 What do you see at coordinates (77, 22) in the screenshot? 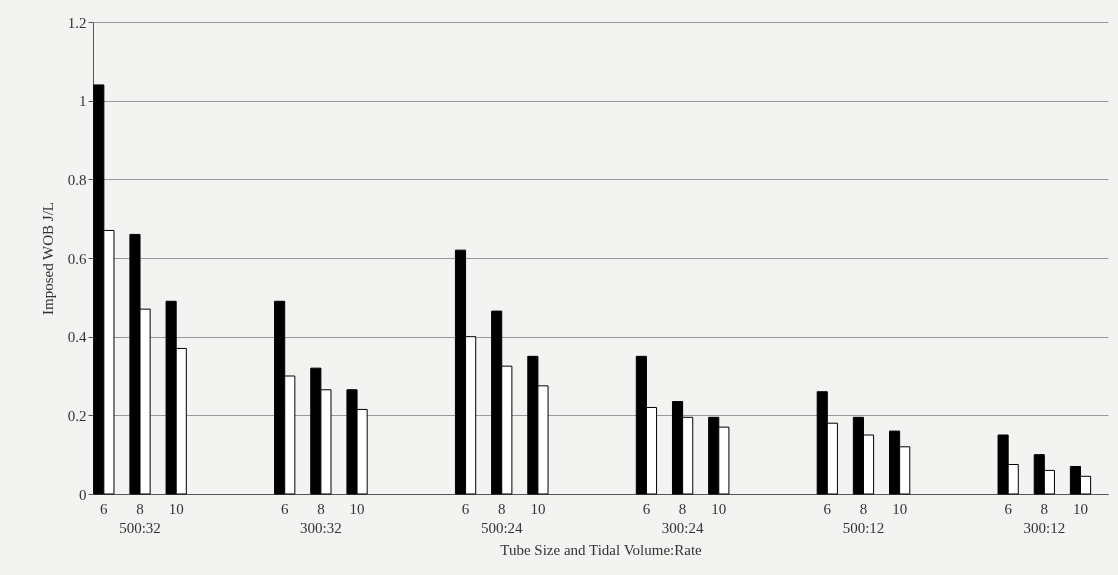
I see `y-tick-label: 1.2` at bounding box center [77, 22].